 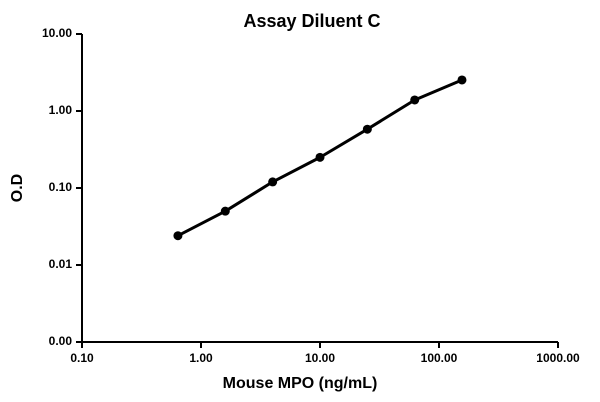 I want to click on chart-title: Assay Diluent C, so click(x=311, y=21).